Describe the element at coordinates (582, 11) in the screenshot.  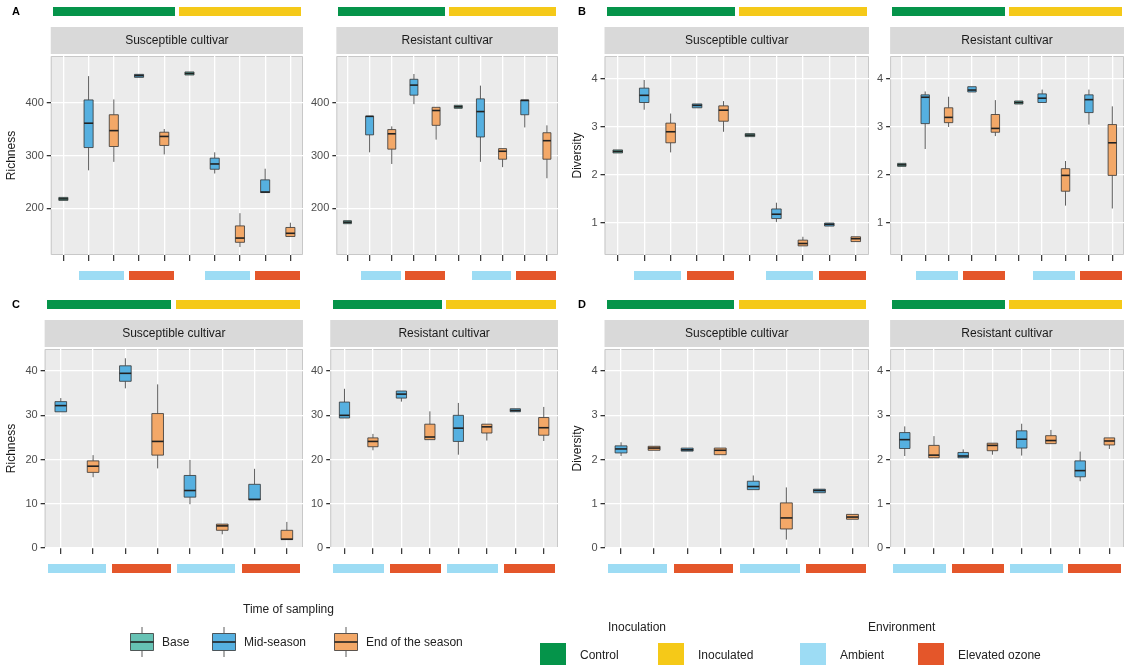
I see `text: B` at that location.